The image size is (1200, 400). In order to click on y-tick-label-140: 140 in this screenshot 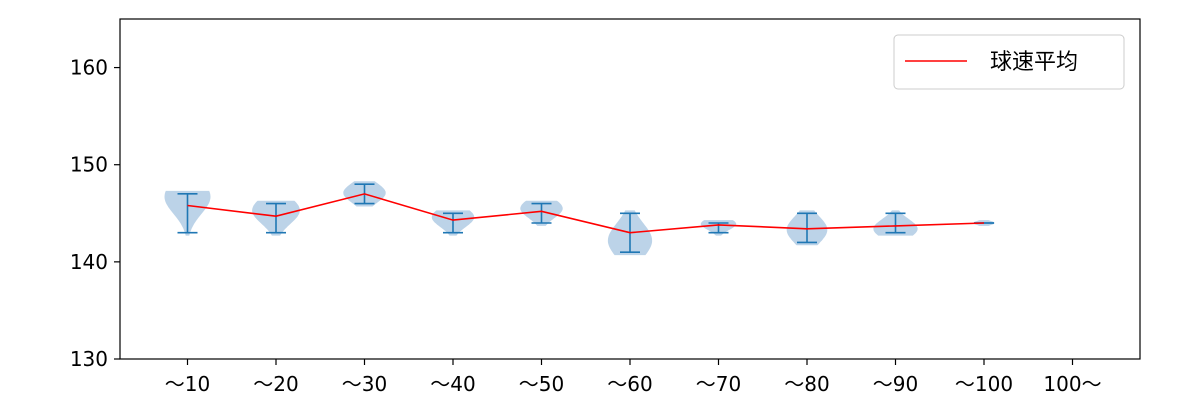, I will do `click(89, 262)`.